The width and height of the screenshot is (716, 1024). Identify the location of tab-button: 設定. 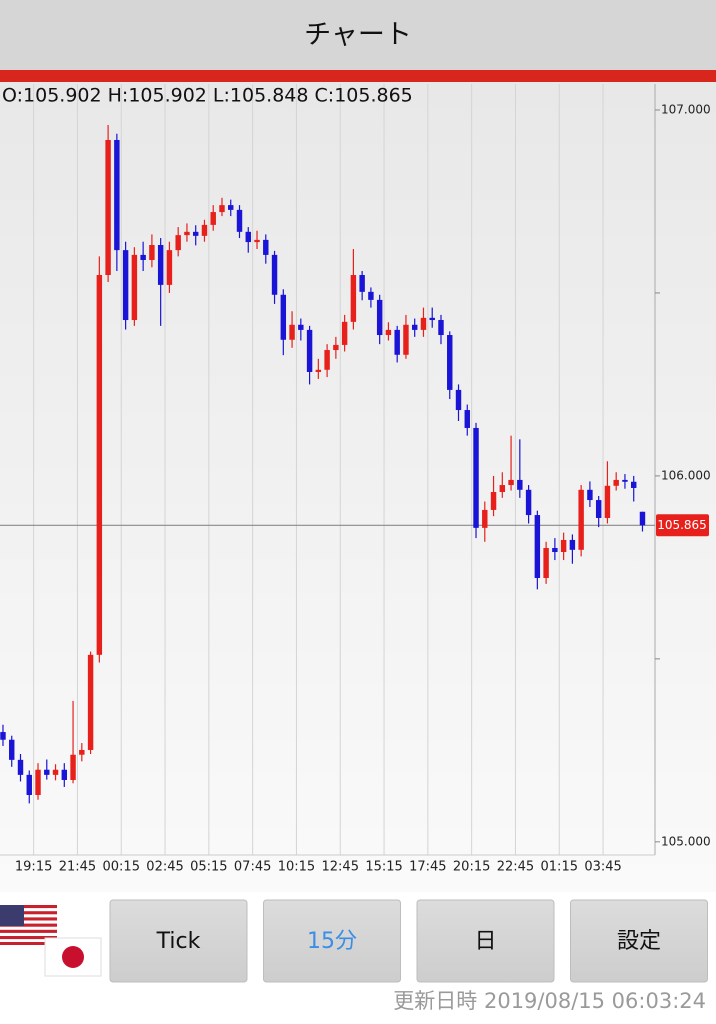
(639, 941).